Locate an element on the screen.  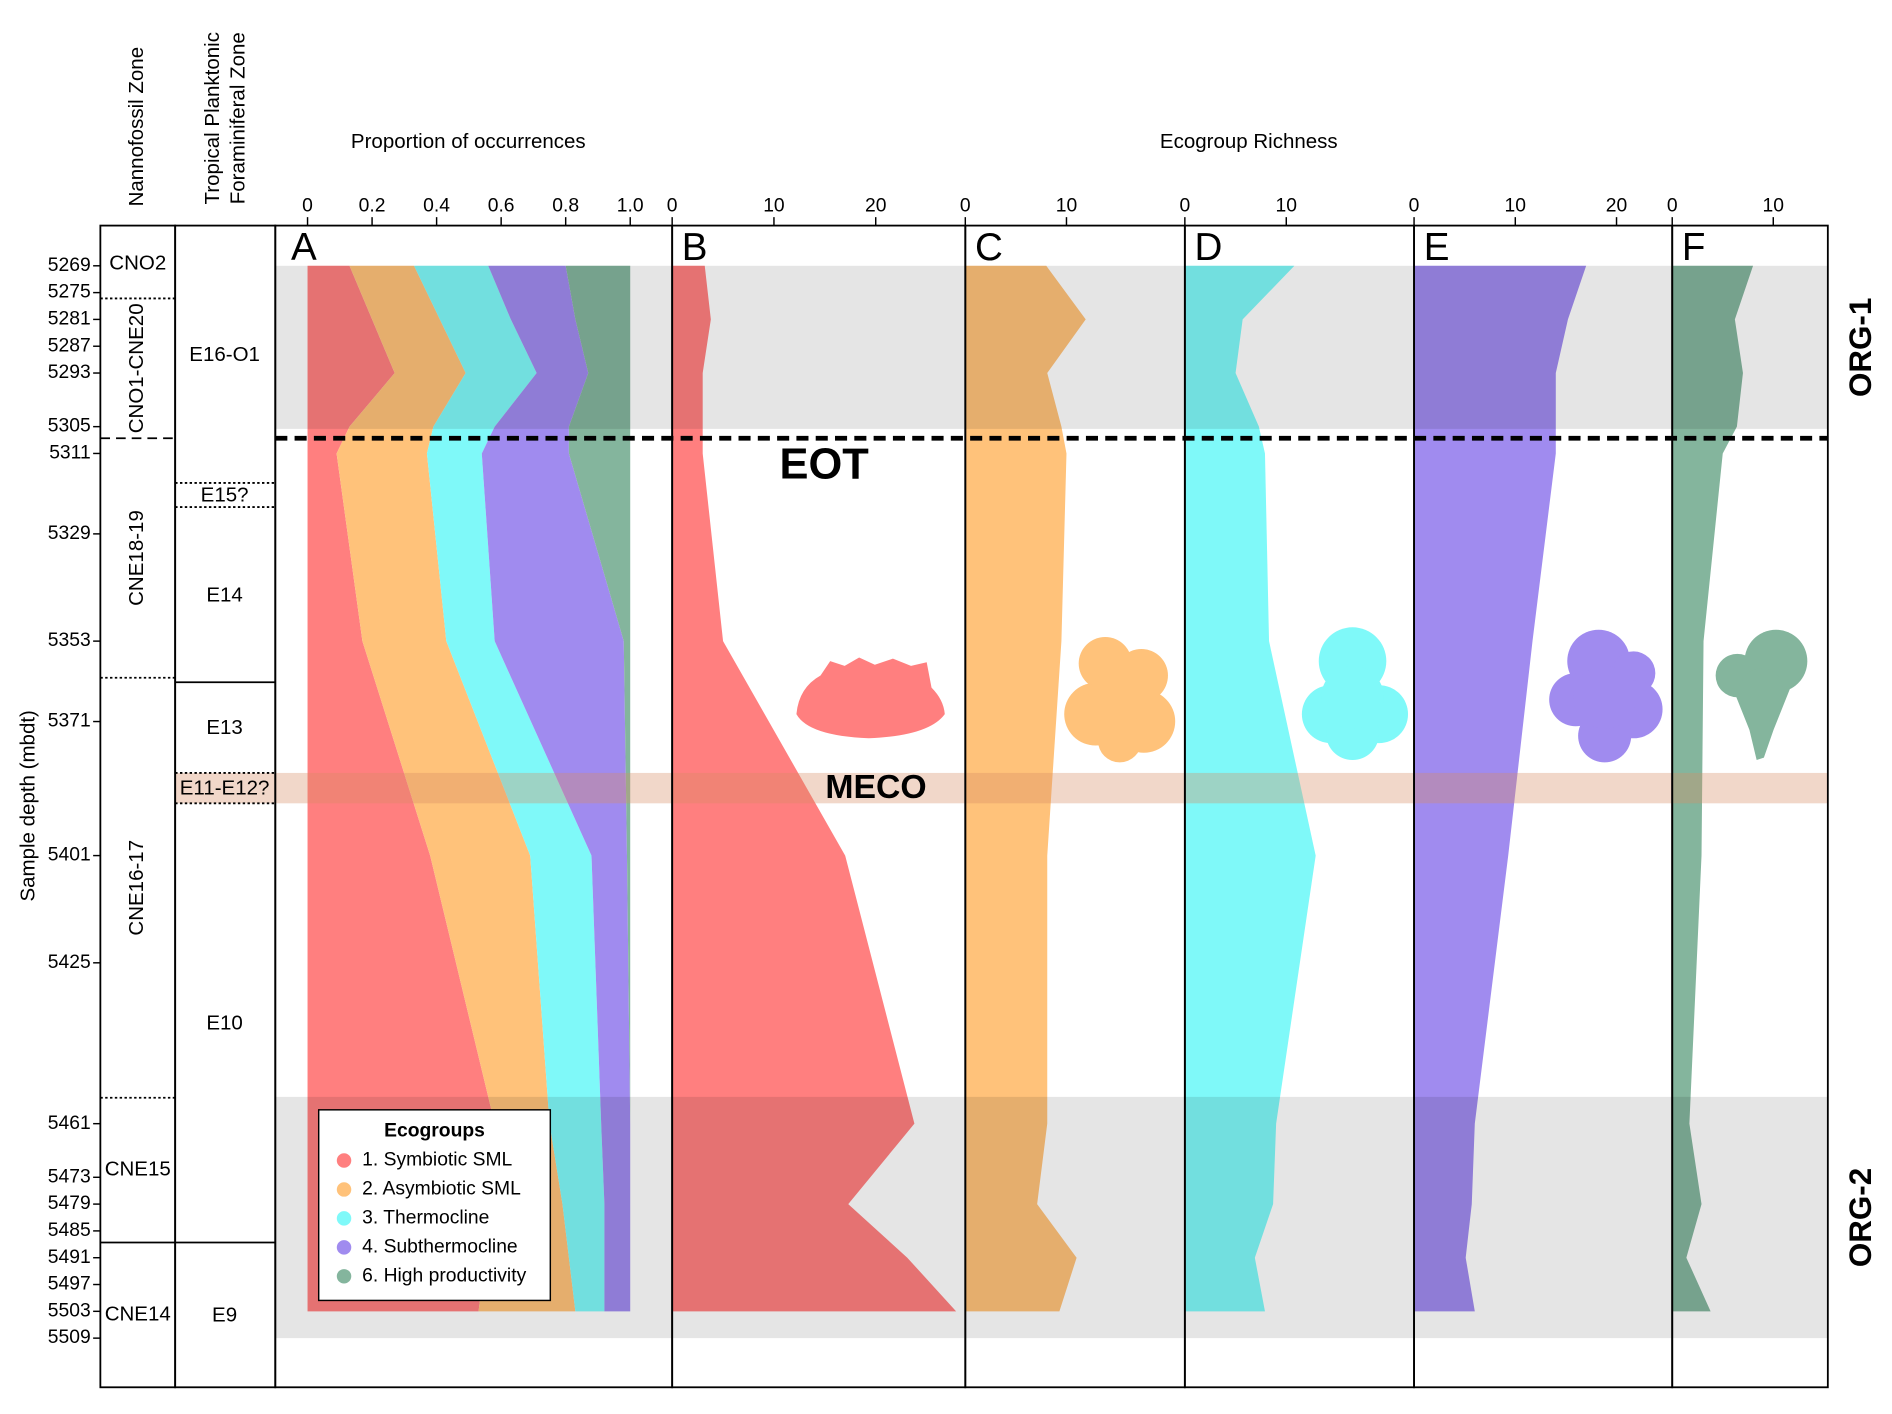
legend-label: 3. Thermocline is located at coordinates (425, 1217).